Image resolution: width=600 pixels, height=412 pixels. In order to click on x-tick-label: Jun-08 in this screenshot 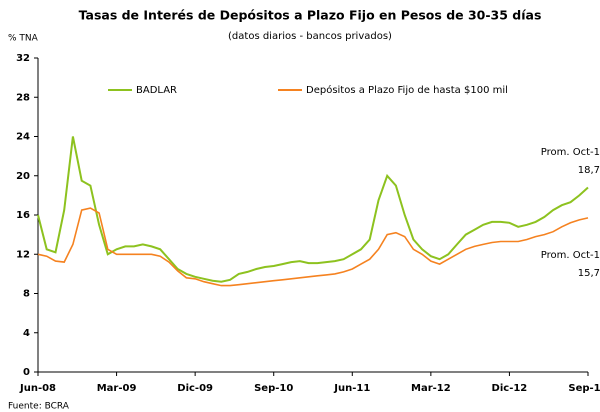, I will do `click(37, 388)`.